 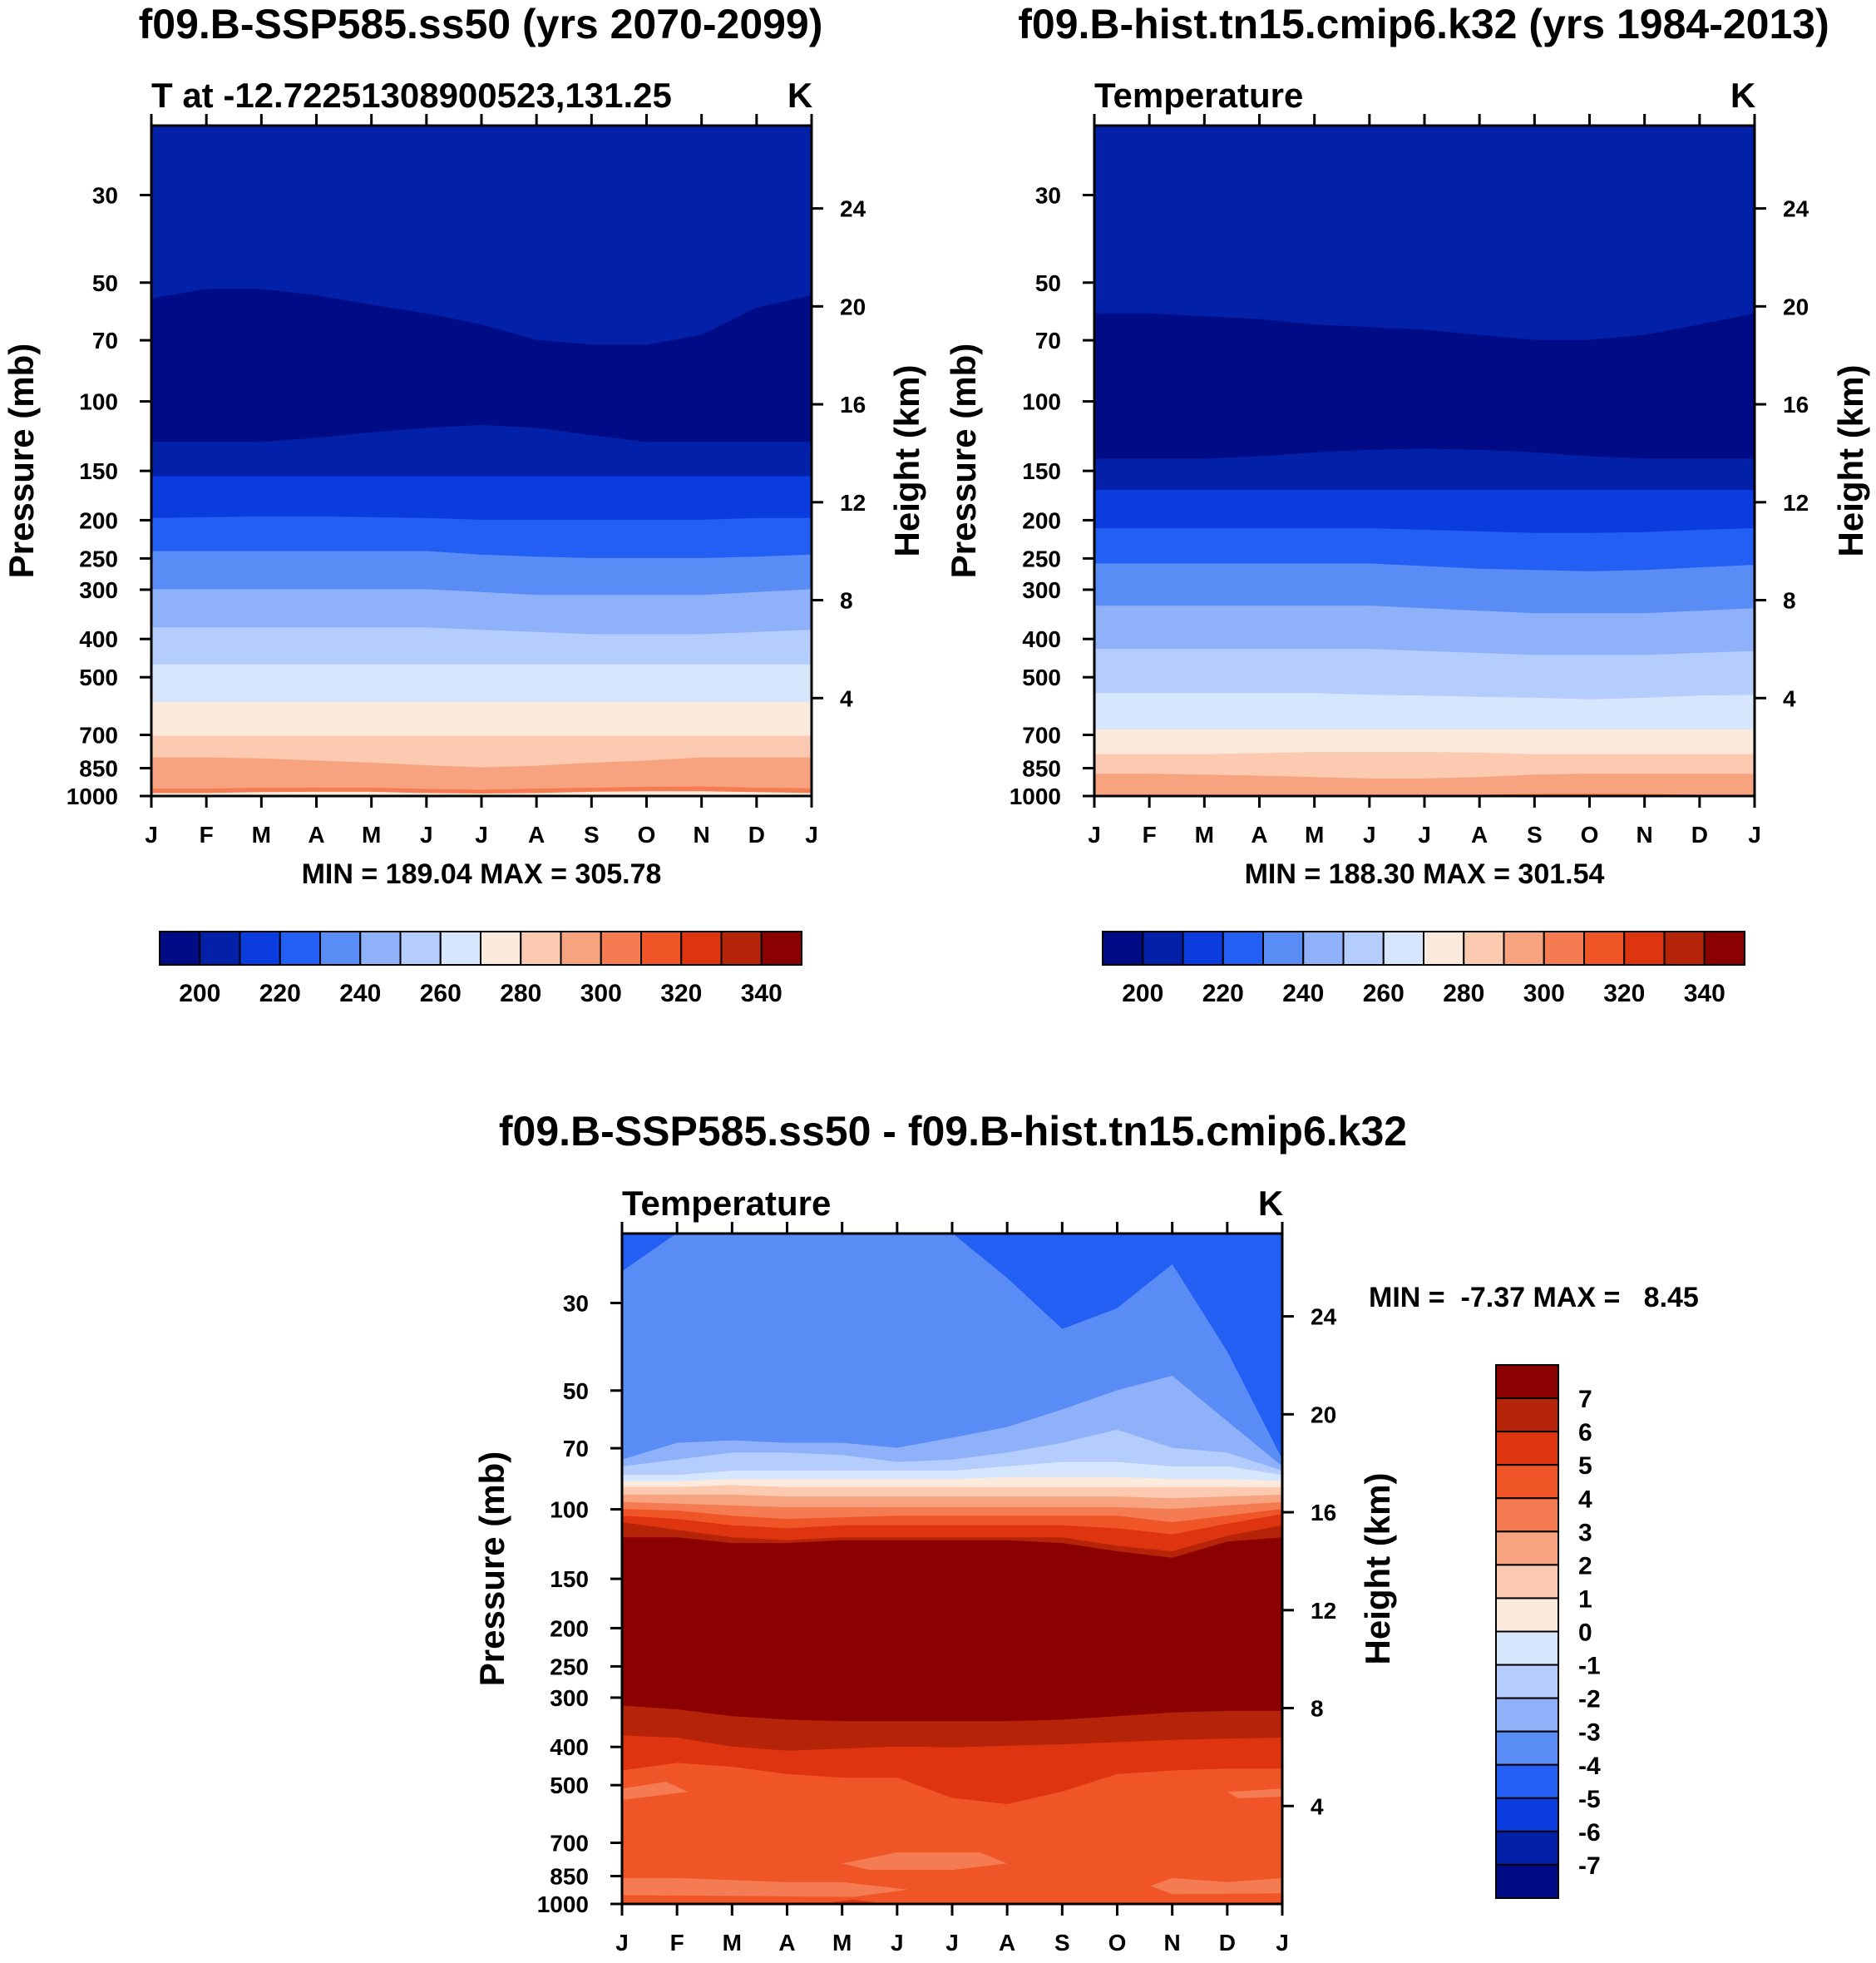 What do you see at coordinates (963, 461) in the screenshot?
I see `pressure-axis-label: Pressure (mb)` at bounding box center [963, 461].